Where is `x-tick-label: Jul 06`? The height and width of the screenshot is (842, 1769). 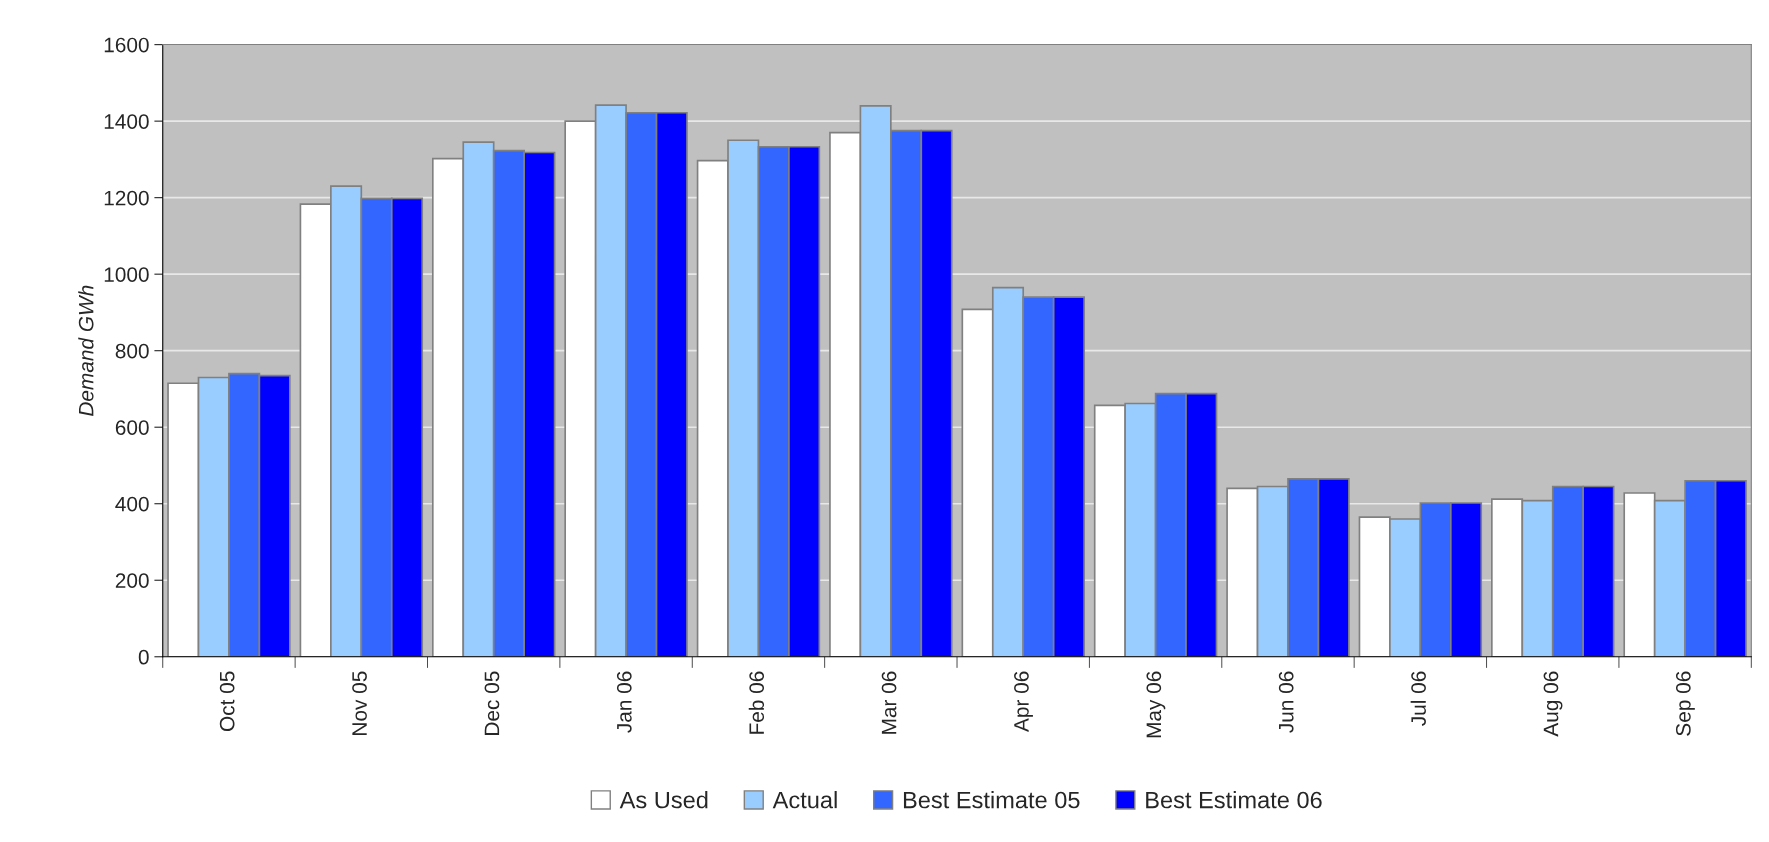
x-tick-label: Jul 06 is located at coordinates (1418, 698).